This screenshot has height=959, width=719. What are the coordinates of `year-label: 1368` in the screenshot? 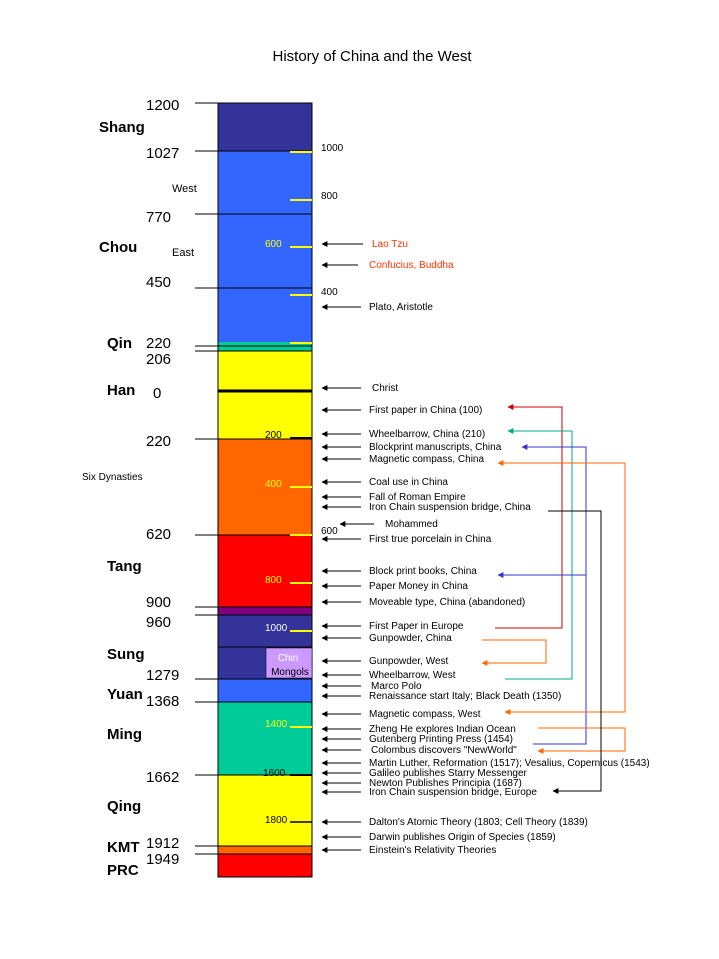 It's located at (162, 701).